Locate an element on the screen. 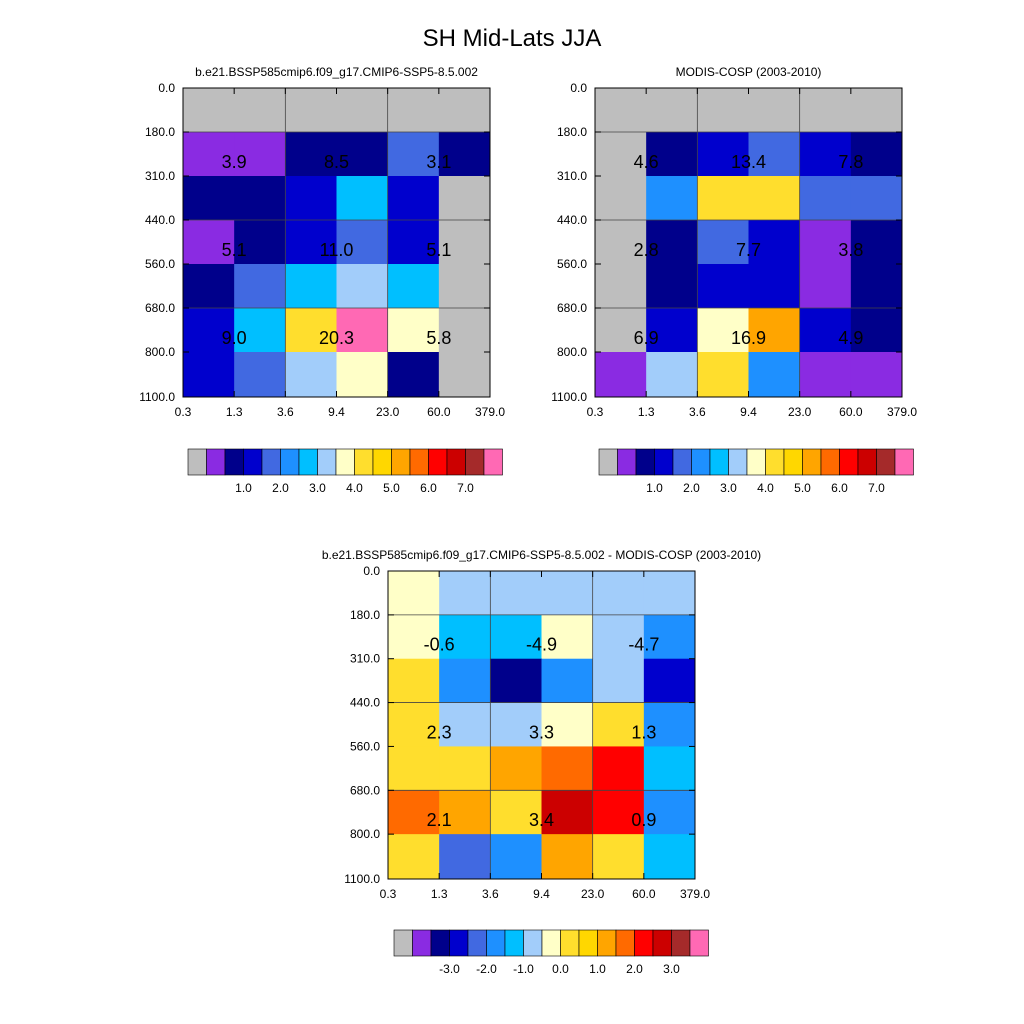 The width and height of the screenshot is (1024, 1024). box-value-label: -4.7 is located at coordinates (643, 645).